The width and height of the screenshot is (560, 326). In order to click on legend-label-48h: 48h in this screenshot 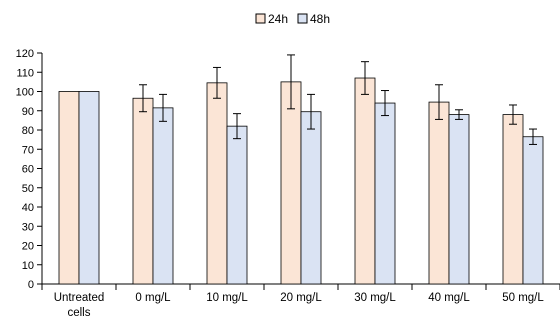, I will do `click(320, 19)`.